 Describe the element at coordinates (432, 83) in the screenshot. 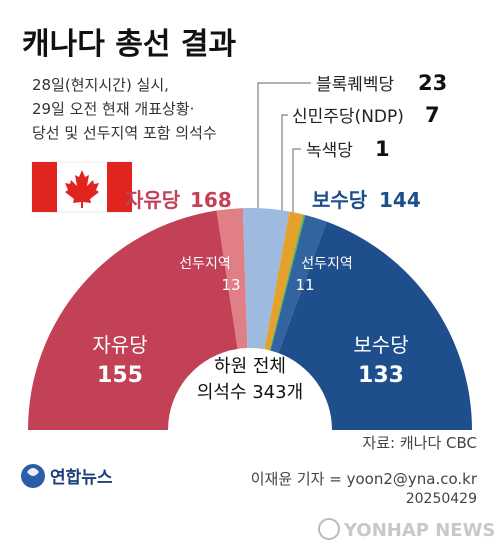

I see `callout-bloc-value: 23` at that location.